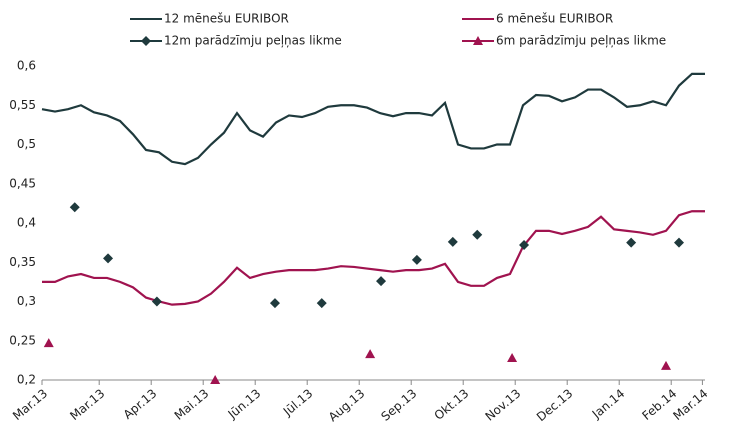 Image resolution: width=738 pixels, height=427 pixels. I want to click on y-tick-label: 0,25, so click(22, 340).